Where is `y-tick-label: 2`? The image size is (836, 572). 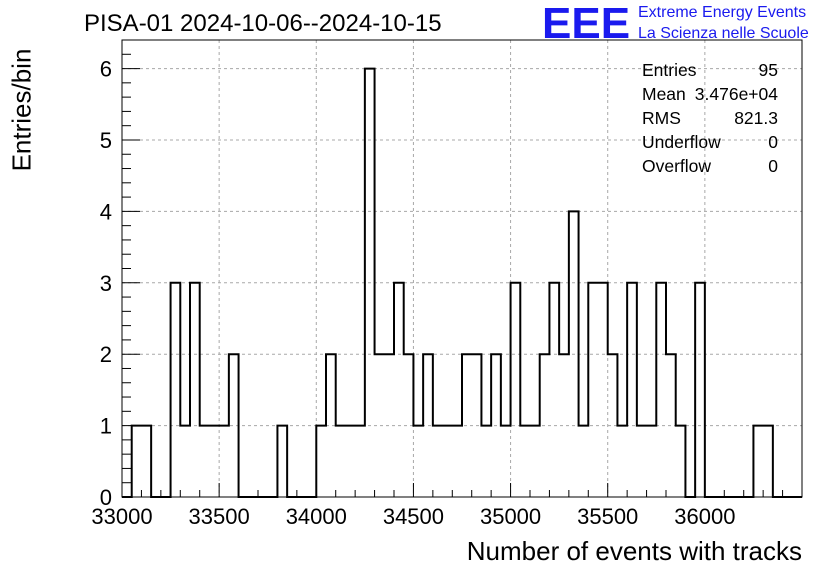 y-tick-label: 2 is located at coordinates (106, 354).